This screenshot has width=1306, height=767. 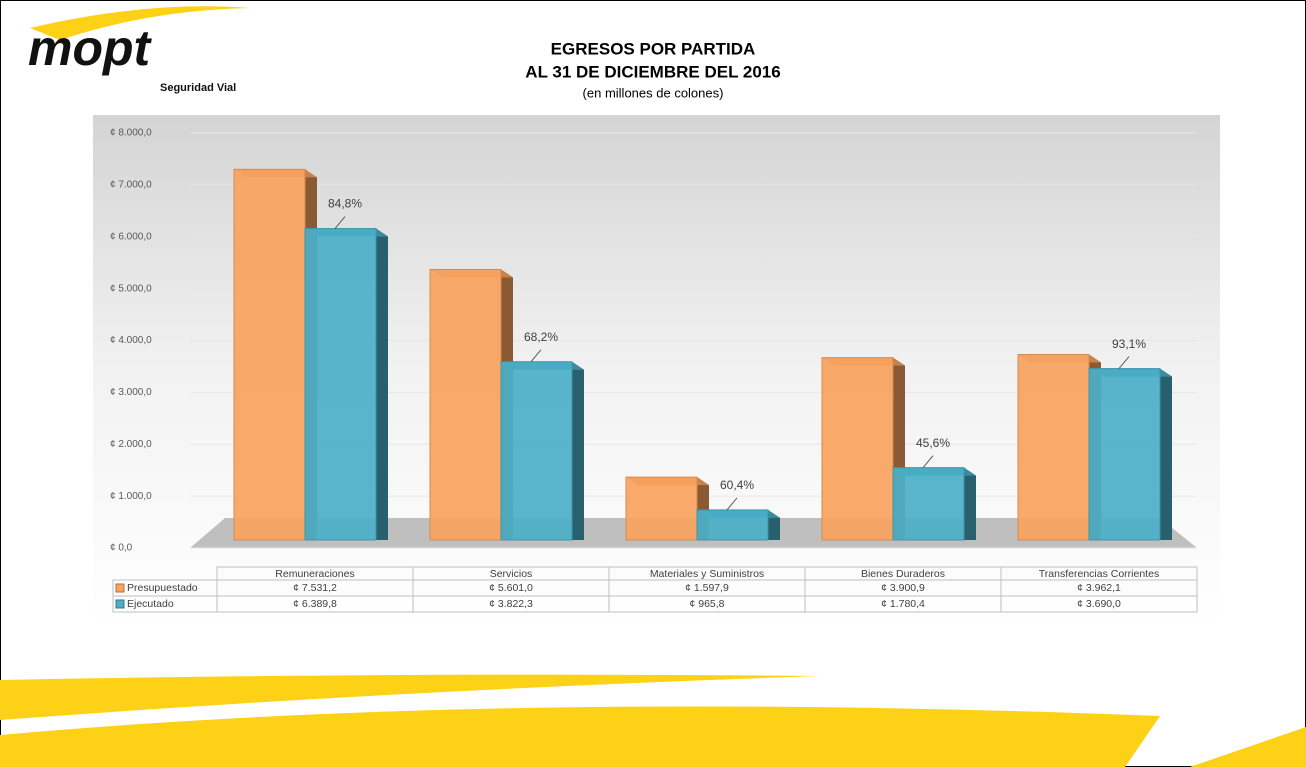 What do you see at coordinates (1099, 574) in the screenshot?
I see `x-tick-label: Transferencias Corrientes` at bounding box center [1099, 574].